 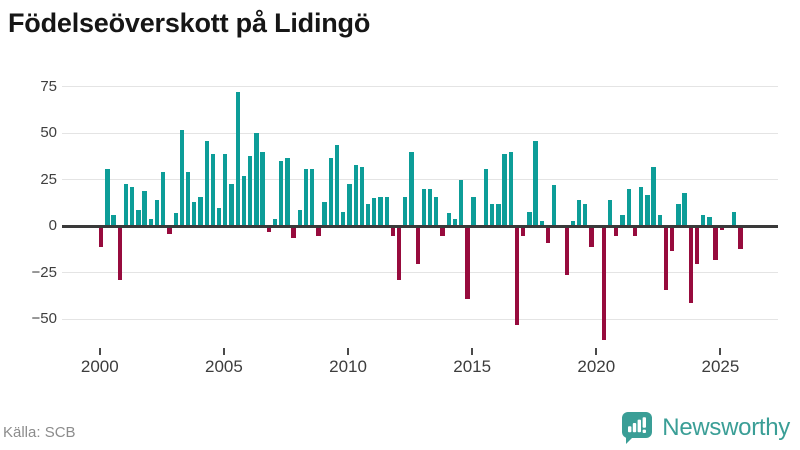 I want to click on y-axis-label: −50, so click(x=44, y=319).